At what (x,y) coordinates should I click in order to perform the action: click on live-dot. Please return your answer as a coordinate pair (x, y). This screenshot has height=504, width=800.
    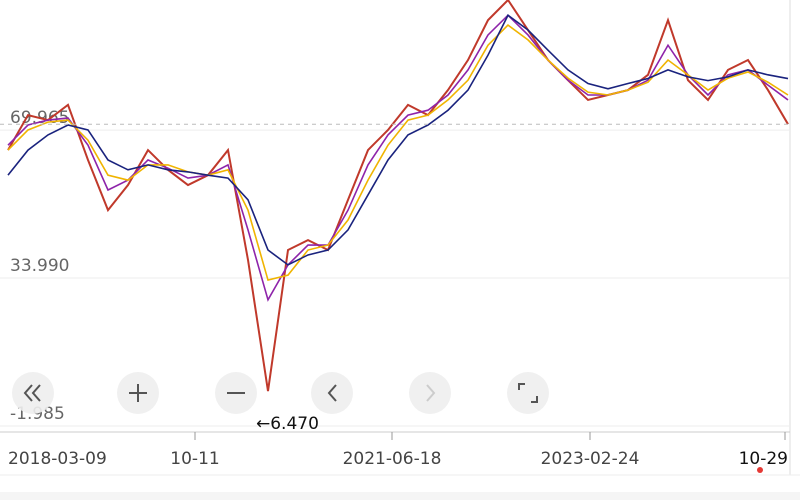
    Looking at the image, I should click on (760, 470).